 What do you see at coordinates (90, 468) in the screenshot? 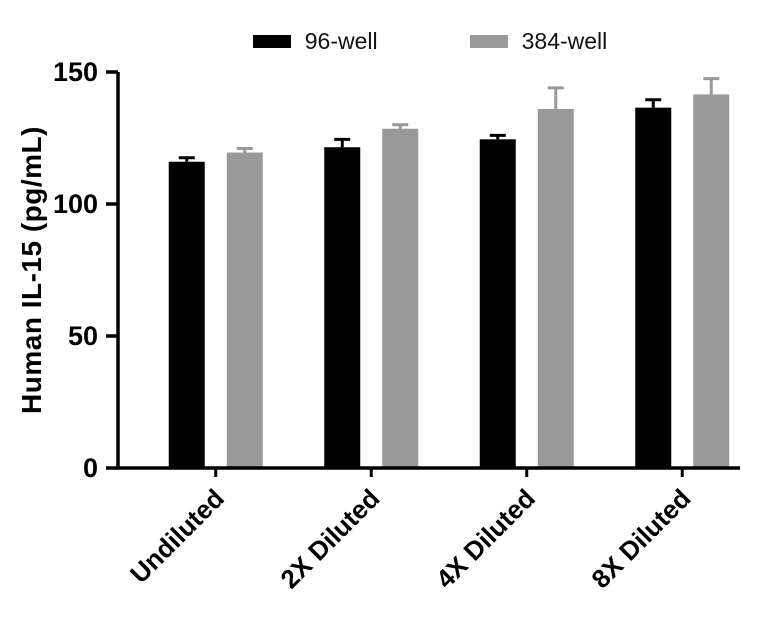
I see `y-tick-label: 0` at bounding box center [90, 468].